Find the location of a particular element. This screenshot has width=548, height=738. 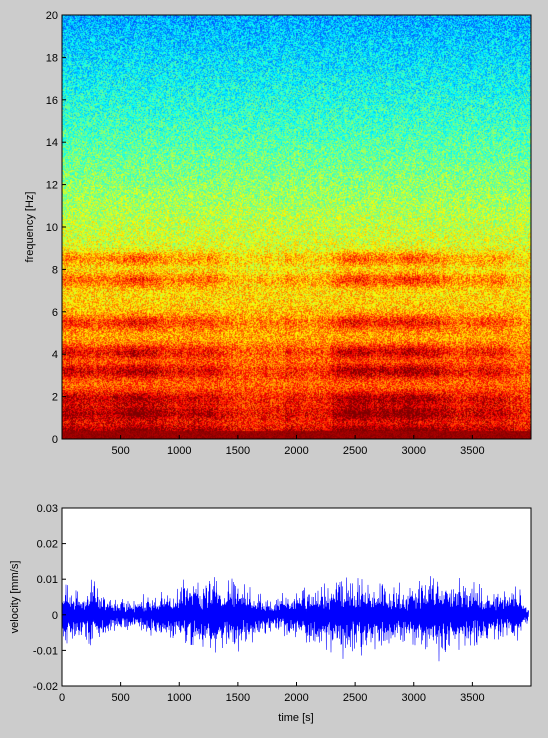

spectrogram-x-tick-label: 1500 is located at coordinates (238, 451).